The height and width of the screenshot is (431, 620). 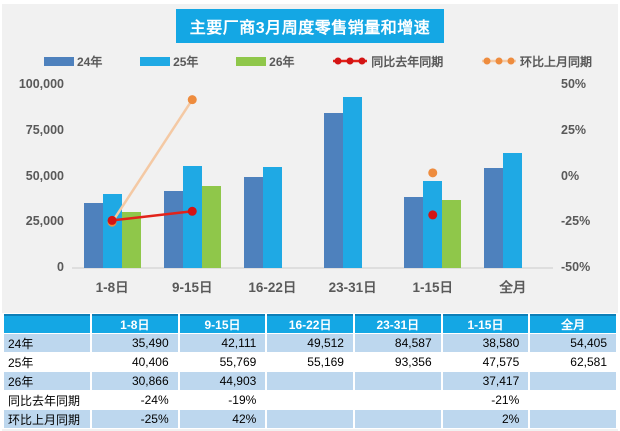 I want to click on table-cell: 55,769, so click(x=222, y=362).